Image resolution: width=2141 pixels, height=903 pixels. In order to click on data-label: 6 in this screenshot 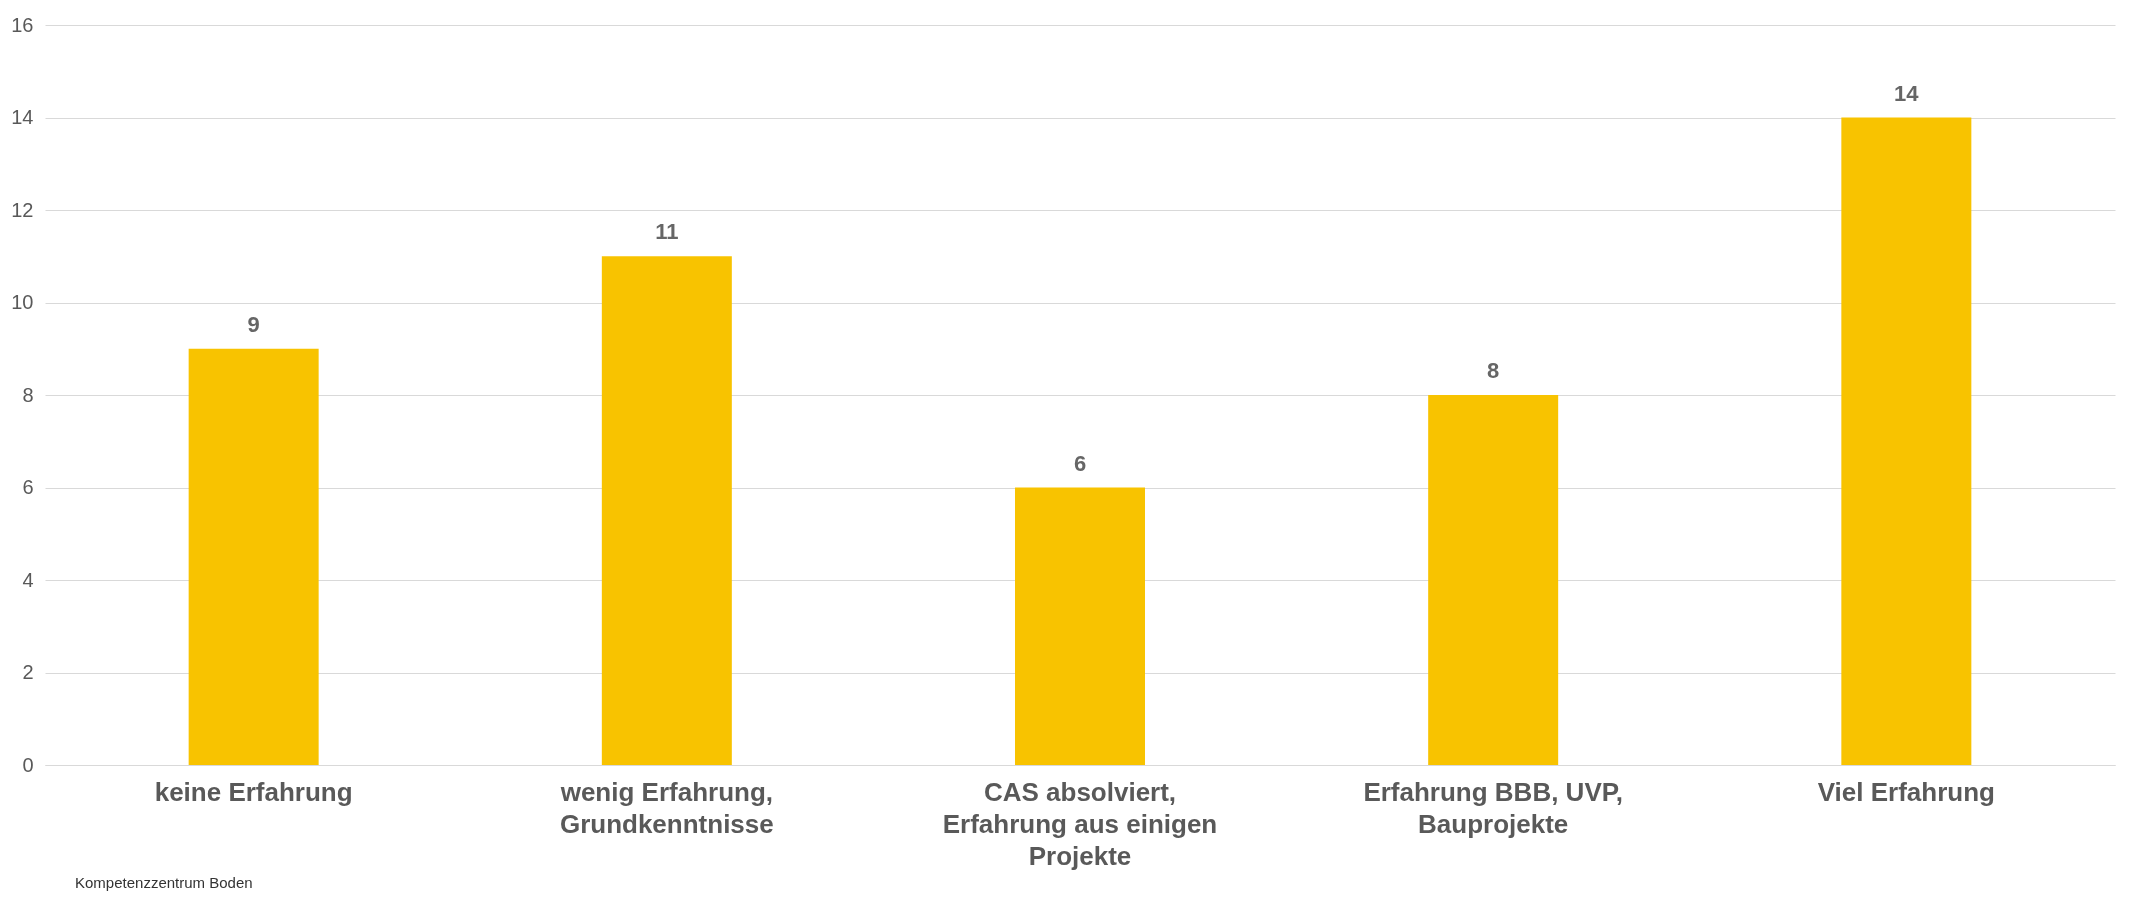, I will do `click(1080, 463)`.